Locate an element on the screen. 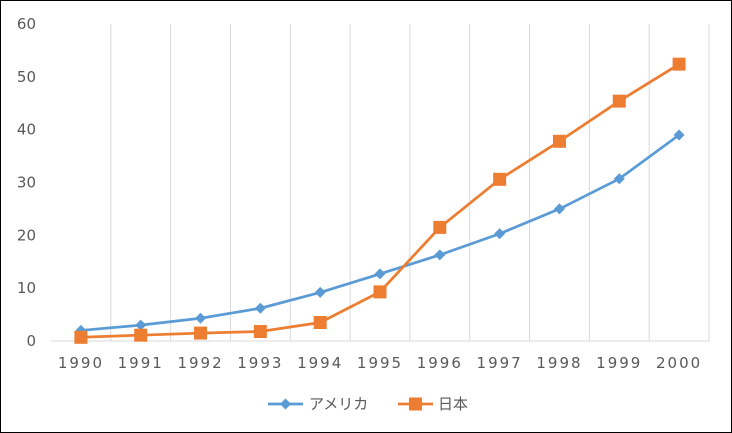 The width and height of the screenshot is (732, 433). legend: アメリカ 日本 is located at coordinates (368, 404).